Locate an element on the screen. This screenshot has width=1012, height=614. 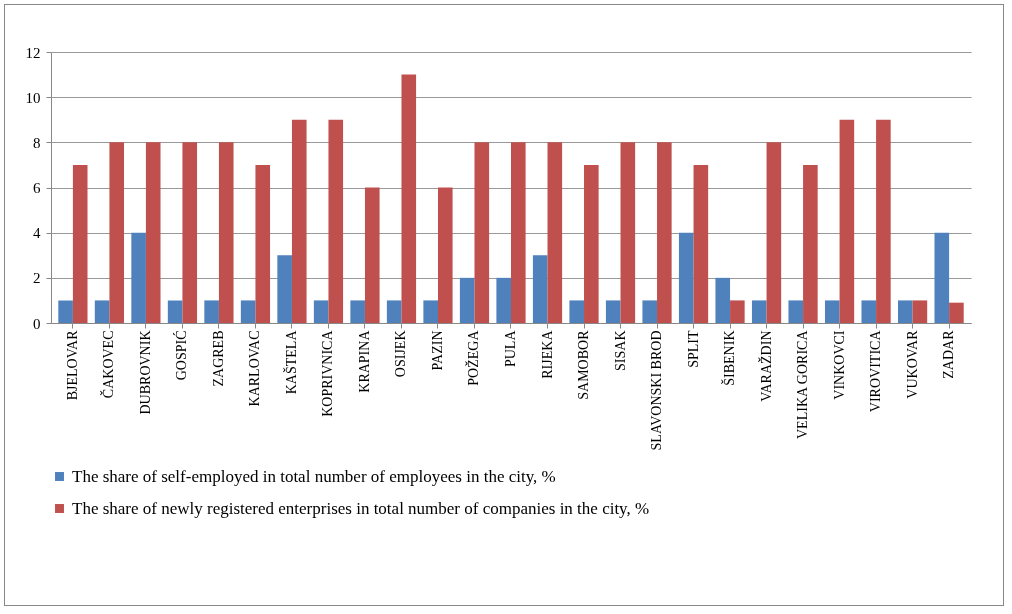
x-tick-label: VARAŽDIN is located at coordinates (765, 366).